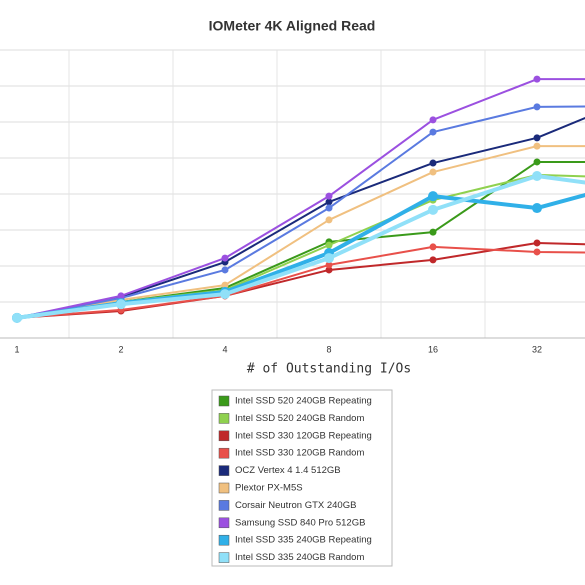 The height and width of the screenshot is (585, 585). I want to click on legend, so click(302, 478).